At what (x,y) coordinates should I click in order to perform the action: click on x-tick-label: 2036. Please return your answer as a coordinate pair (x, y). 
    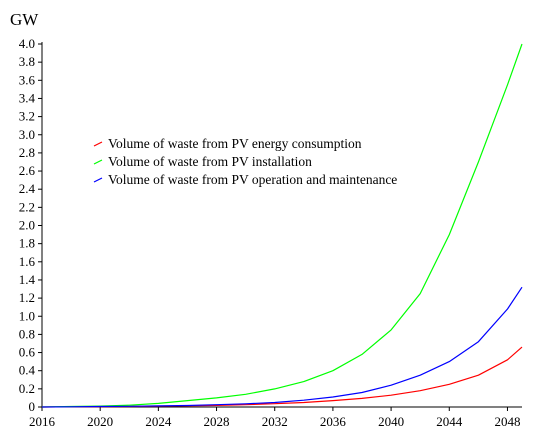
    Looking at the image, I should click on (333, 421).